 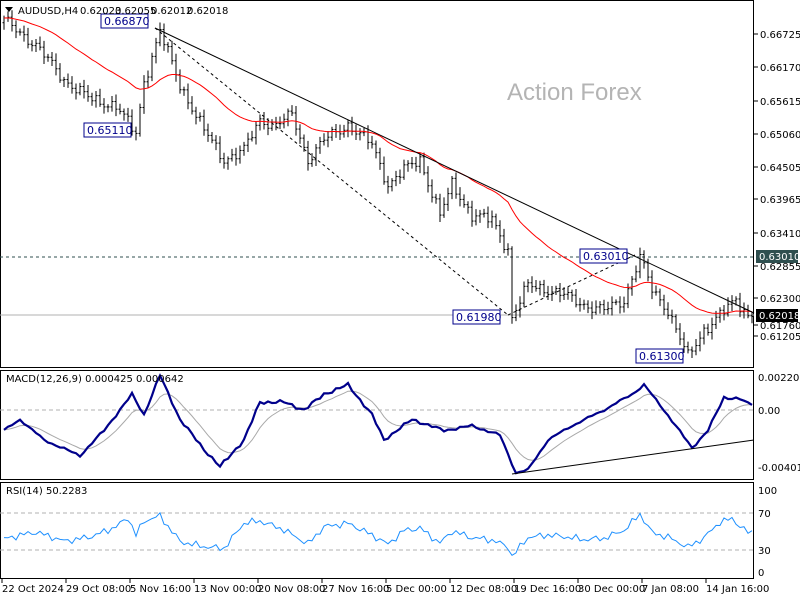 I want to click on x-tick-label: 30 Dec 00:00, so click(x=611, y=589).